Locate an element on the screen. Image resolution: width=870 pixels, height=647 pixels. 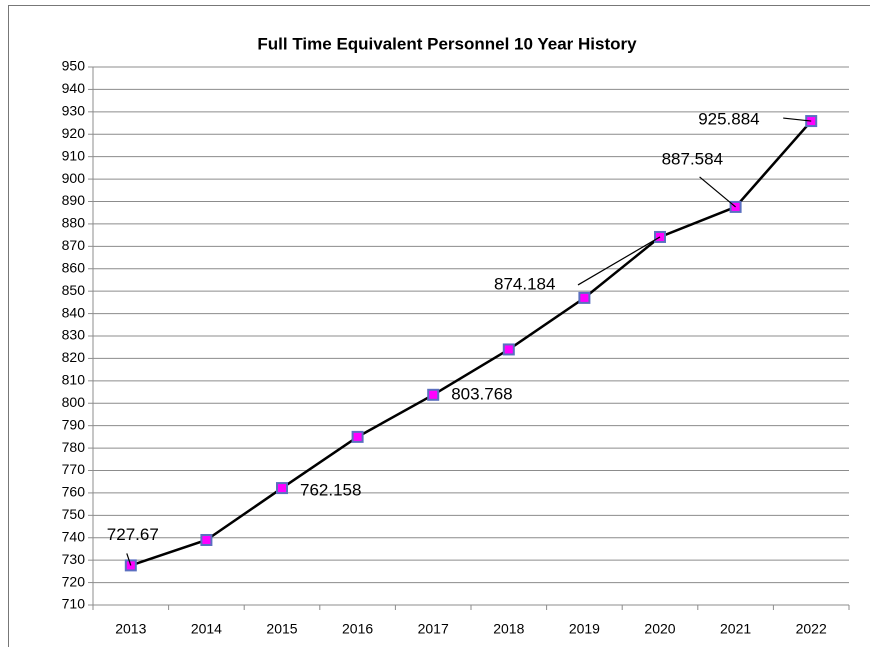
y-tick-label: 880 is located at coordinates (74, 223).